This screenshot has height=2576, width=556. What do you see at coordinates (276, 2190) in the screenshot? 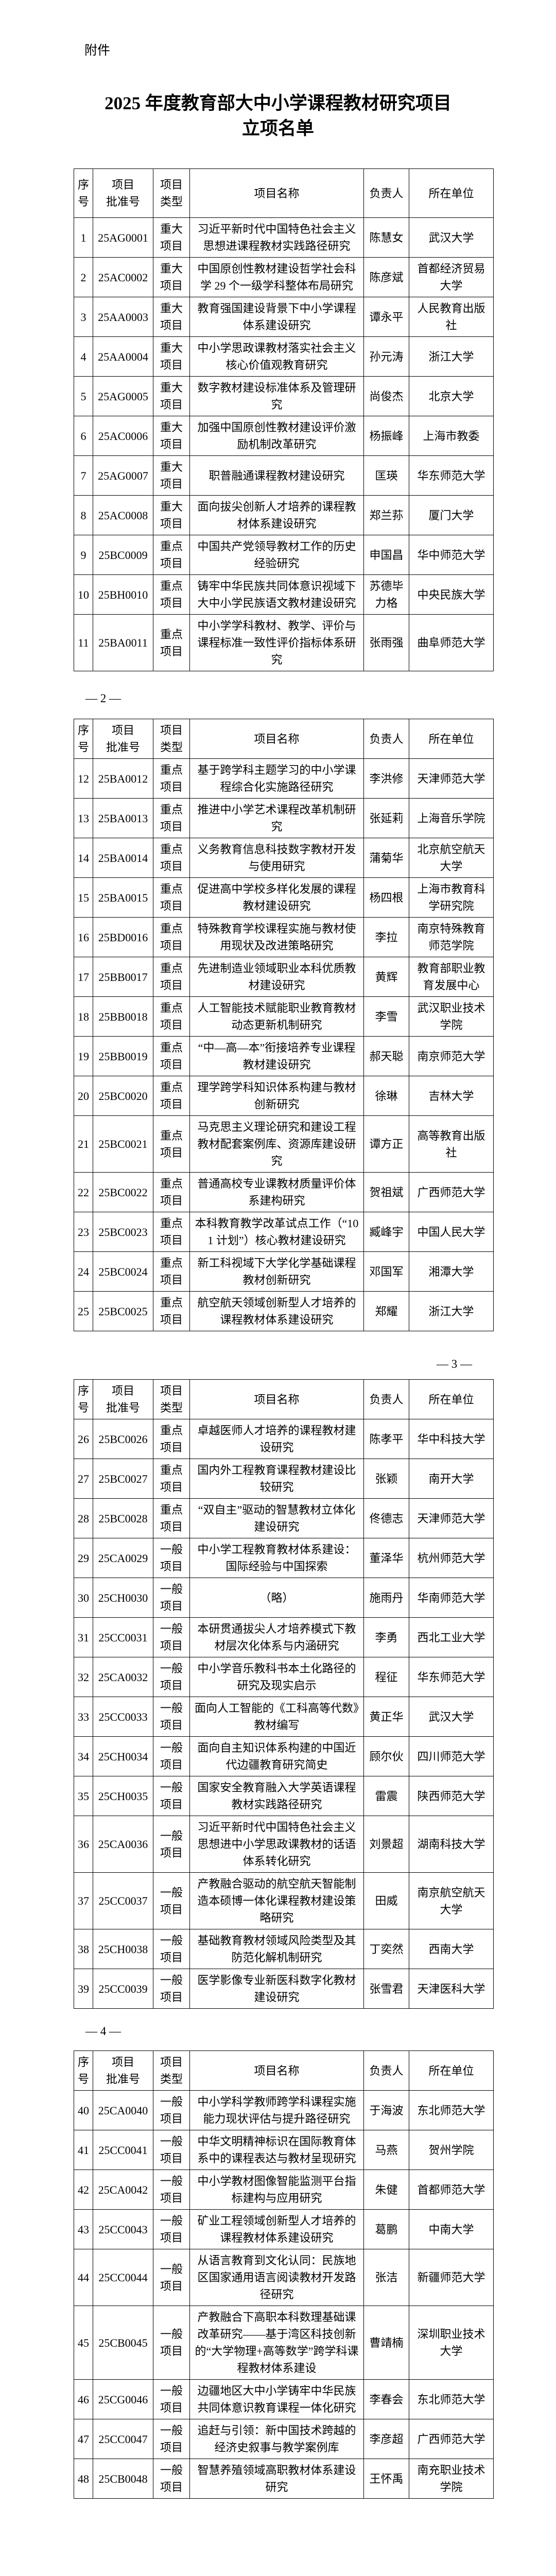
I see `cell-project-name: 中小学教材图像智能监测平台指标建构与应用研究` at bounding box center [276, 2190].